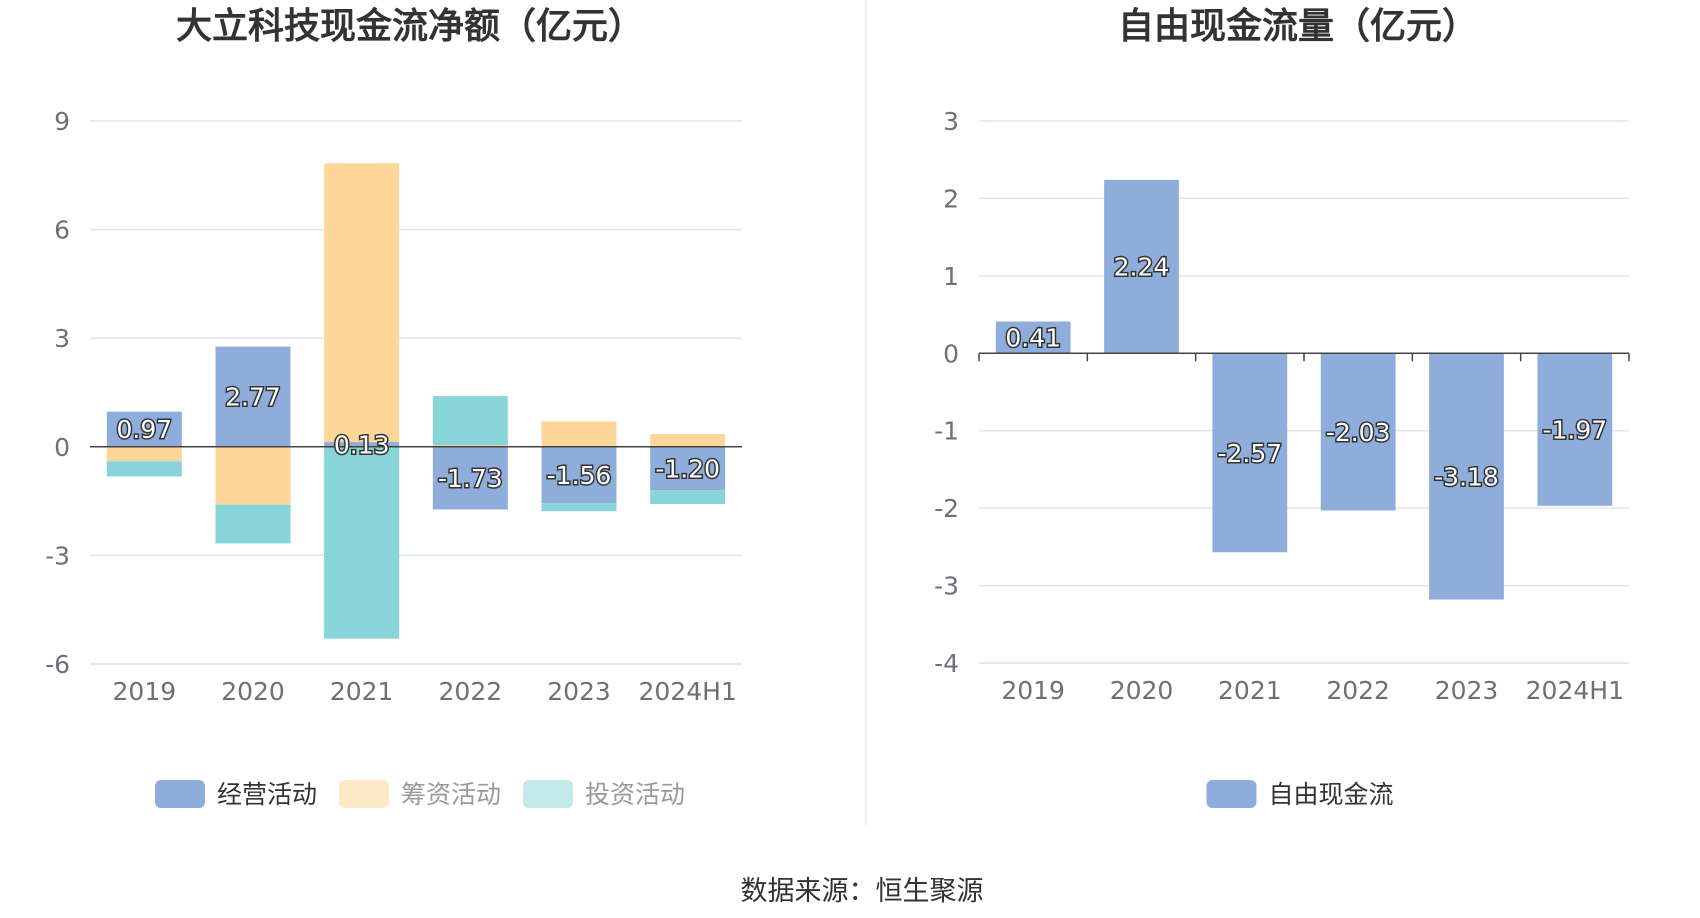 The width and height of the screenshot is (1700, 918). Describe the element at coordinates (253, 691) in the screenshot. I see `left-category-label: 2020` at that location.